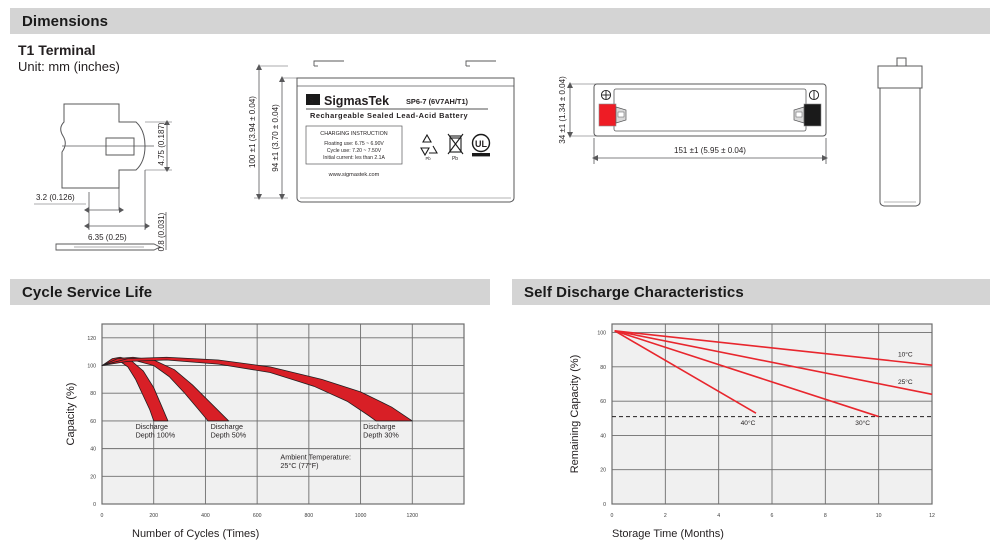 This screenshot has height=557, width=1000. What do you see at coordinates (685, 372) in the screenshot?
I see `discharge-line-40C` at bounding box center [685, 372].